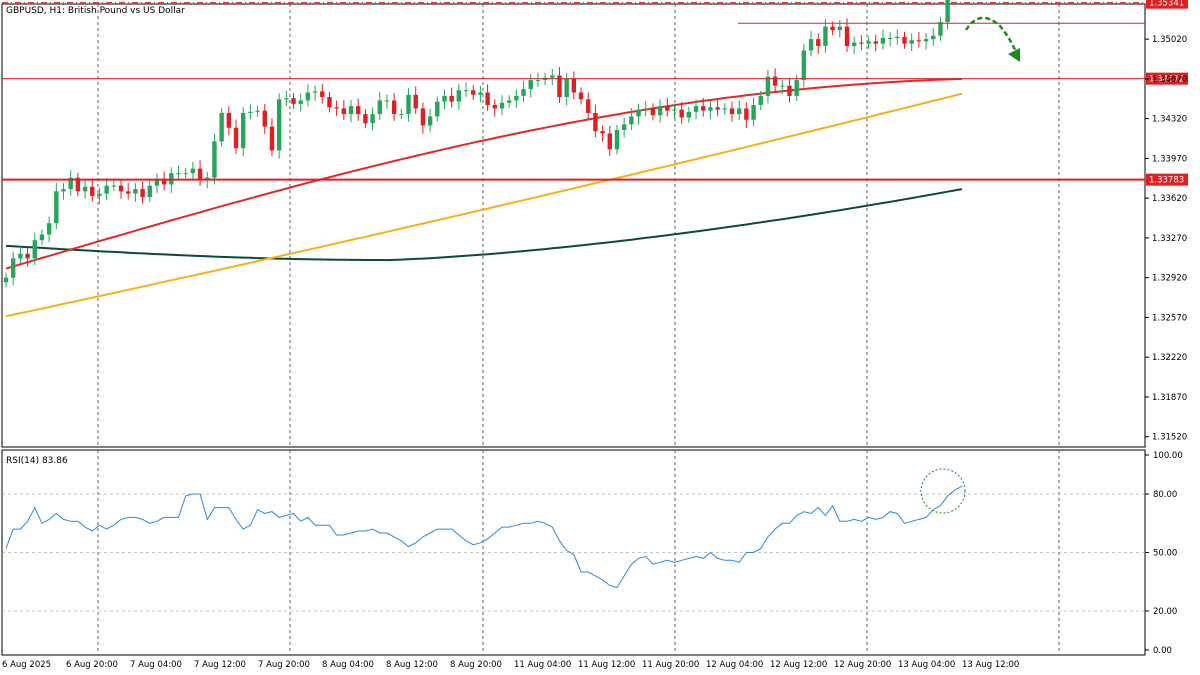  Describe the element at coordinates (734, 665) in the screenshot. I see `x-tick-label: 12 Aug 04:00` at that location.